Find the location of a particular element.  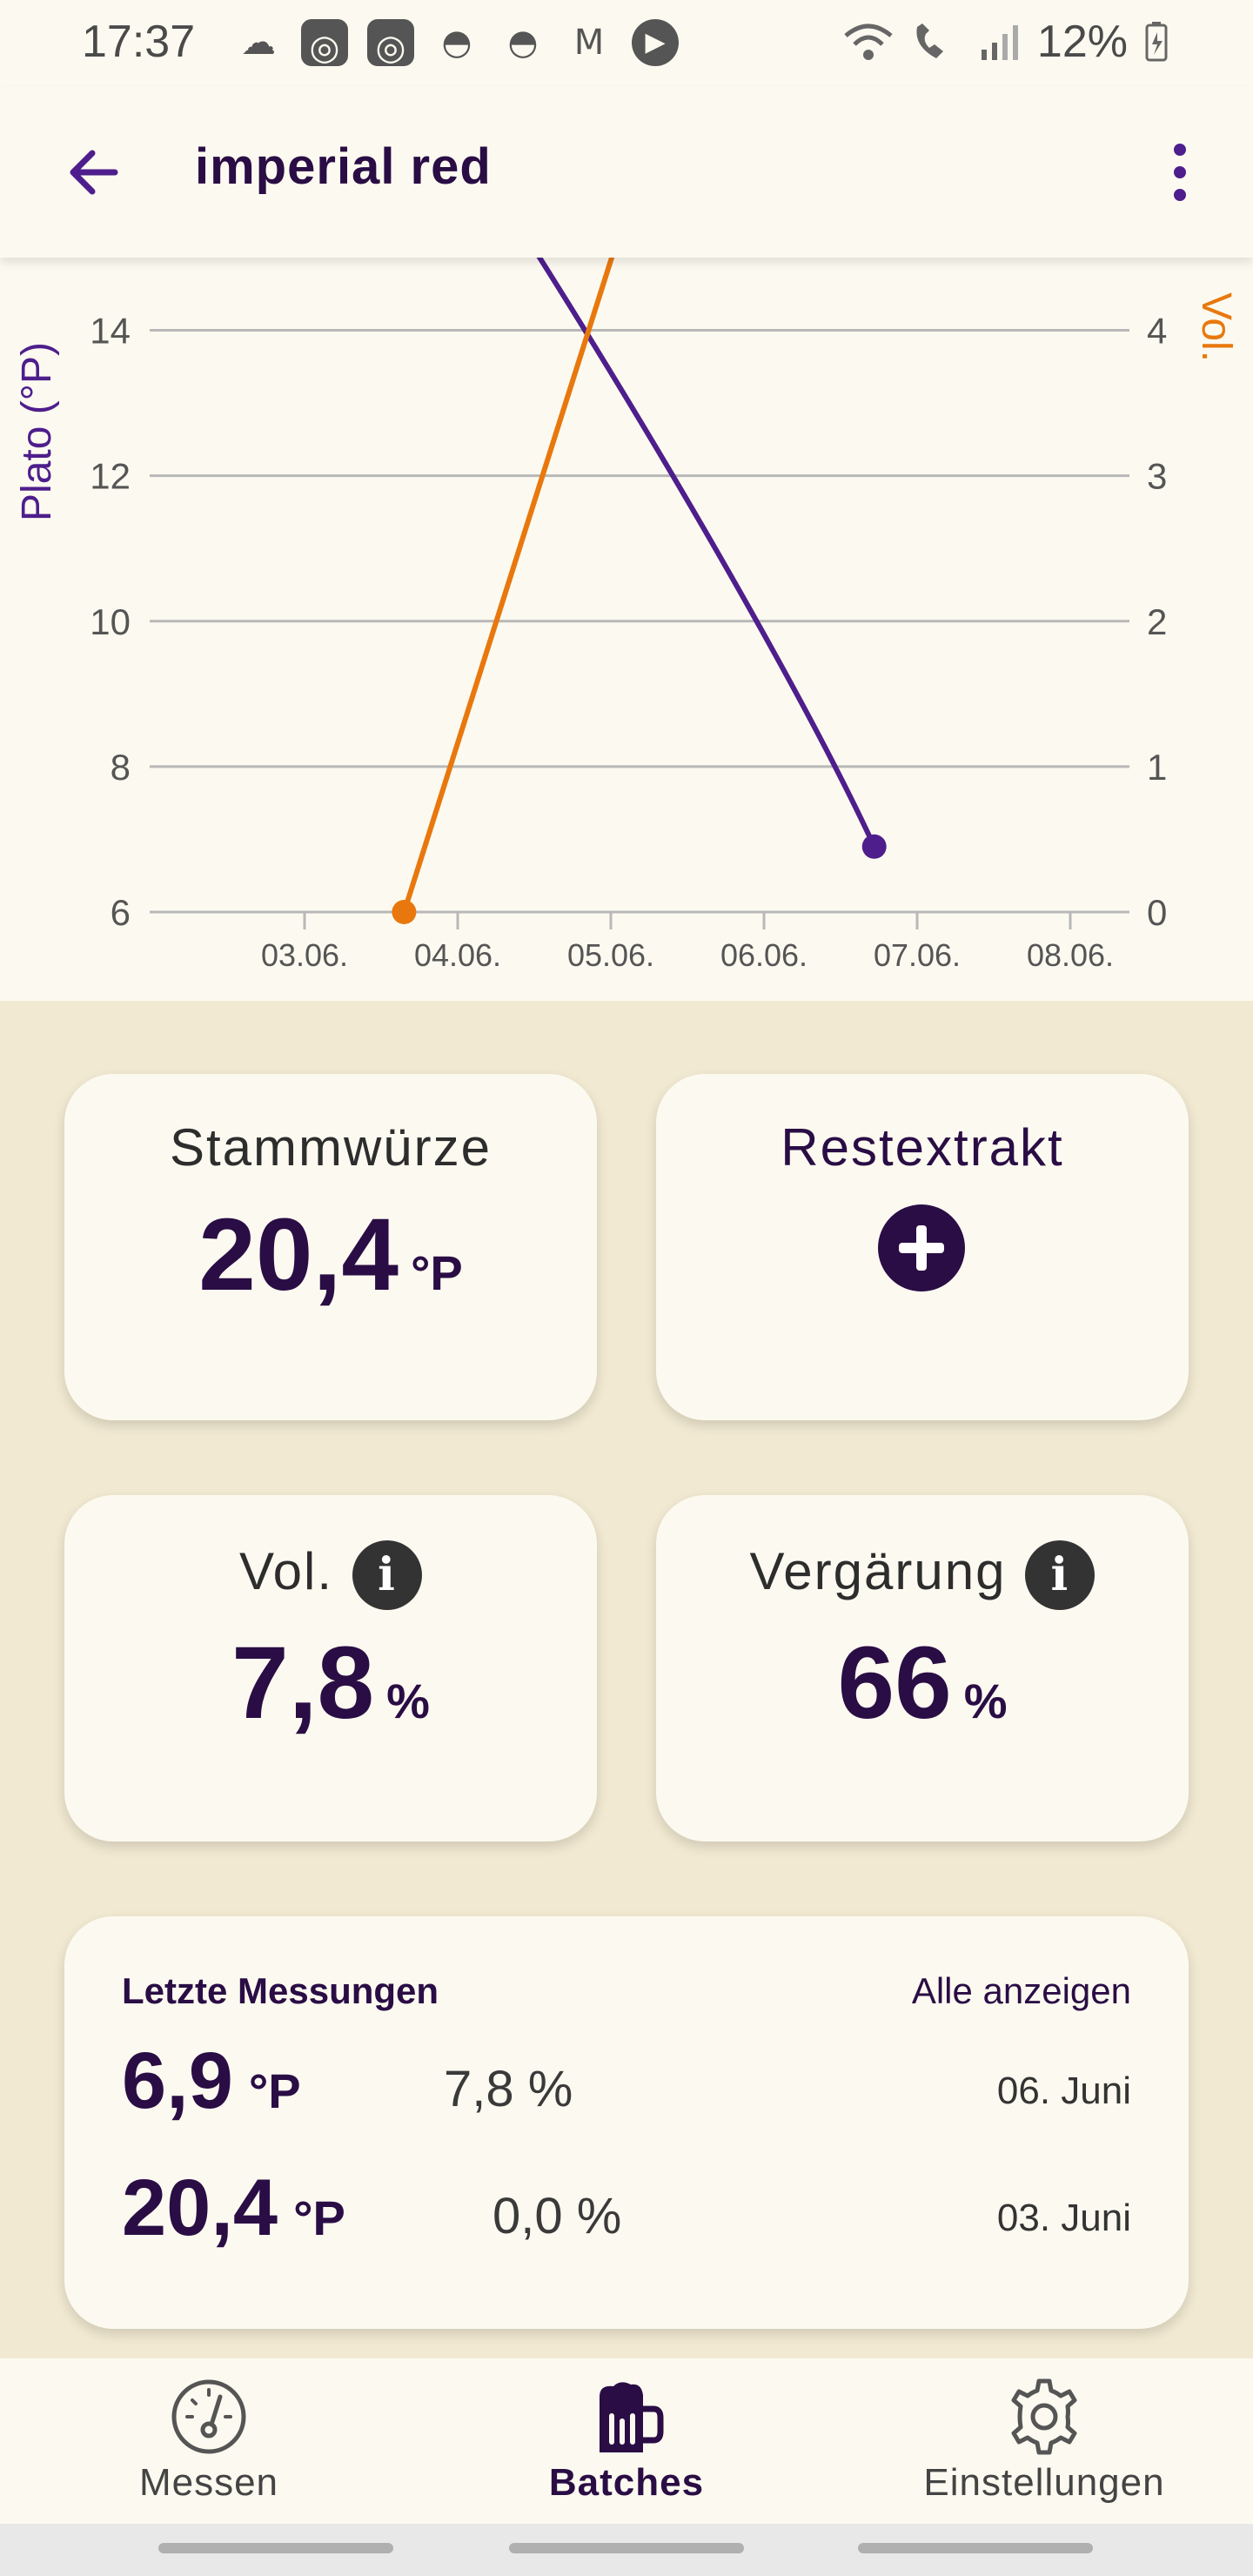

wifi-call-icon is located at coordinates (929, 40).